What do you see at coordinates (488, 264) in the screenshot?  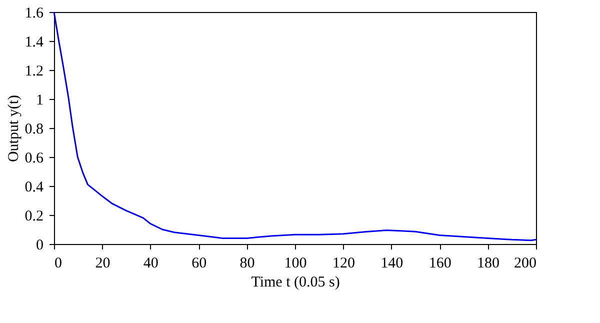 I see `x-tick-label: 180` at bounding box center [488, 264].